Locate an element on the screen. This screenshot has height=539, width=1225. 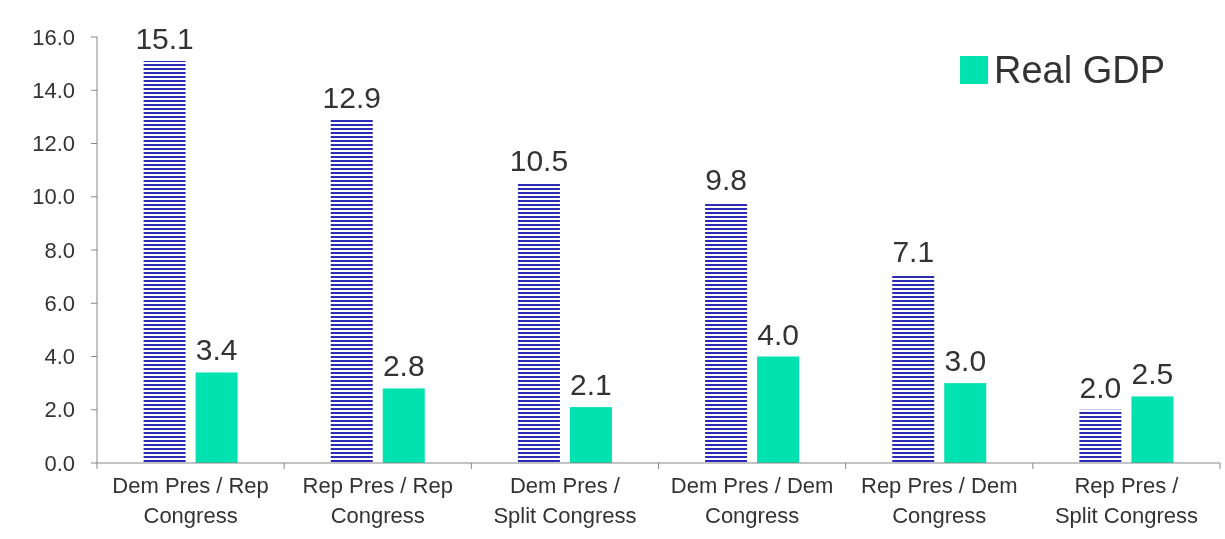
x-tick-label: Dem Pres / Rep Congress is located at coordinates (190, 500).